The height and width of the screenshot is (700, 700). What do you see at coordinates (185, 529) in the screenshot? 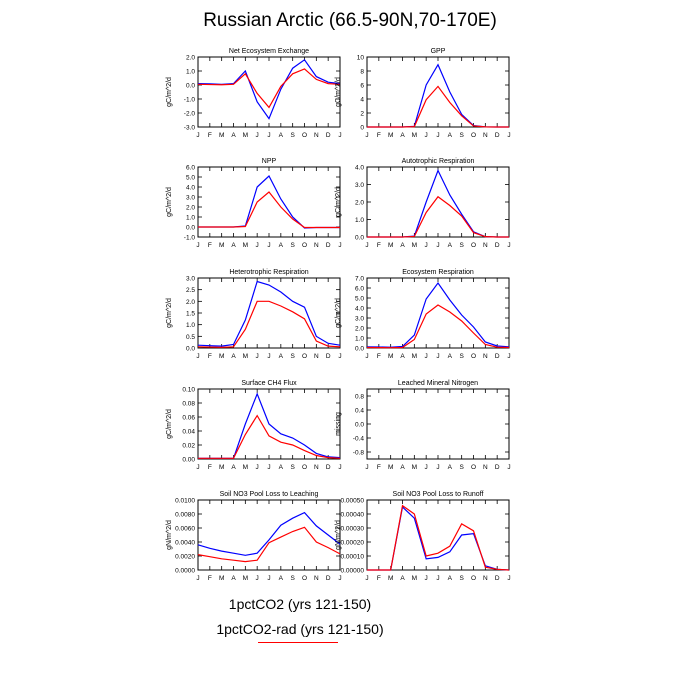
I see `y-tick-label: 0.0060` at bounding box center [185, 529].